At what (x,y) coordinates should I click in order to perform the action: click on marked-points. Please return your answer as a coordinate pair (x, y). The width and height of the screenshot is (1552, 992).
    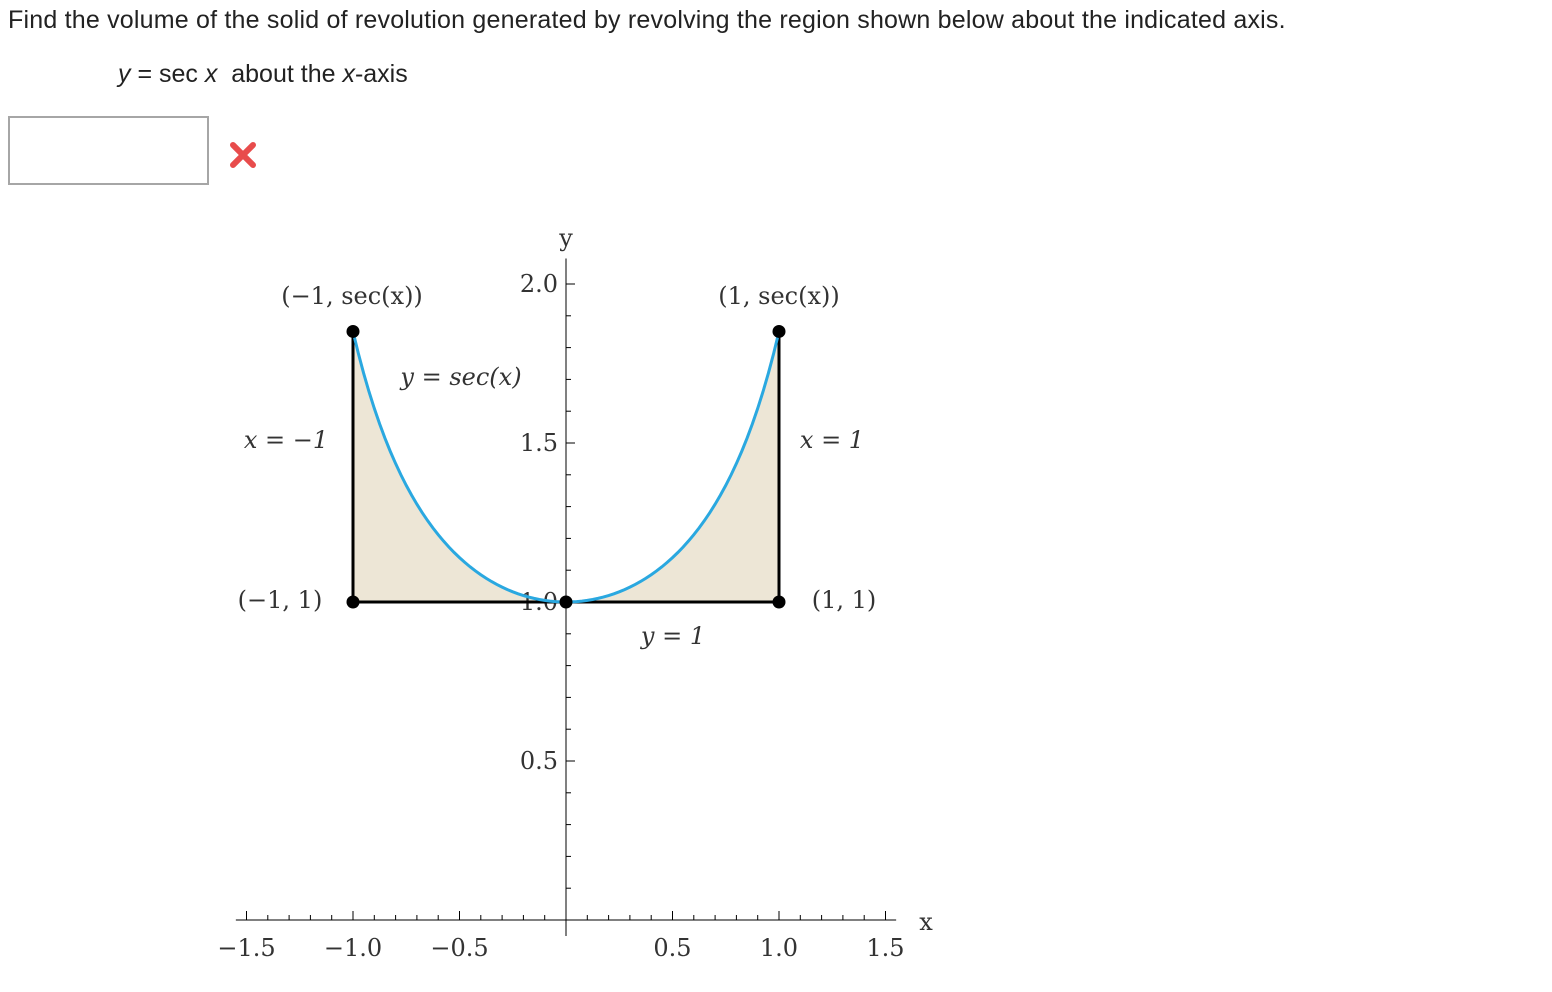
    Looking at the image, I should click on (566, 466).